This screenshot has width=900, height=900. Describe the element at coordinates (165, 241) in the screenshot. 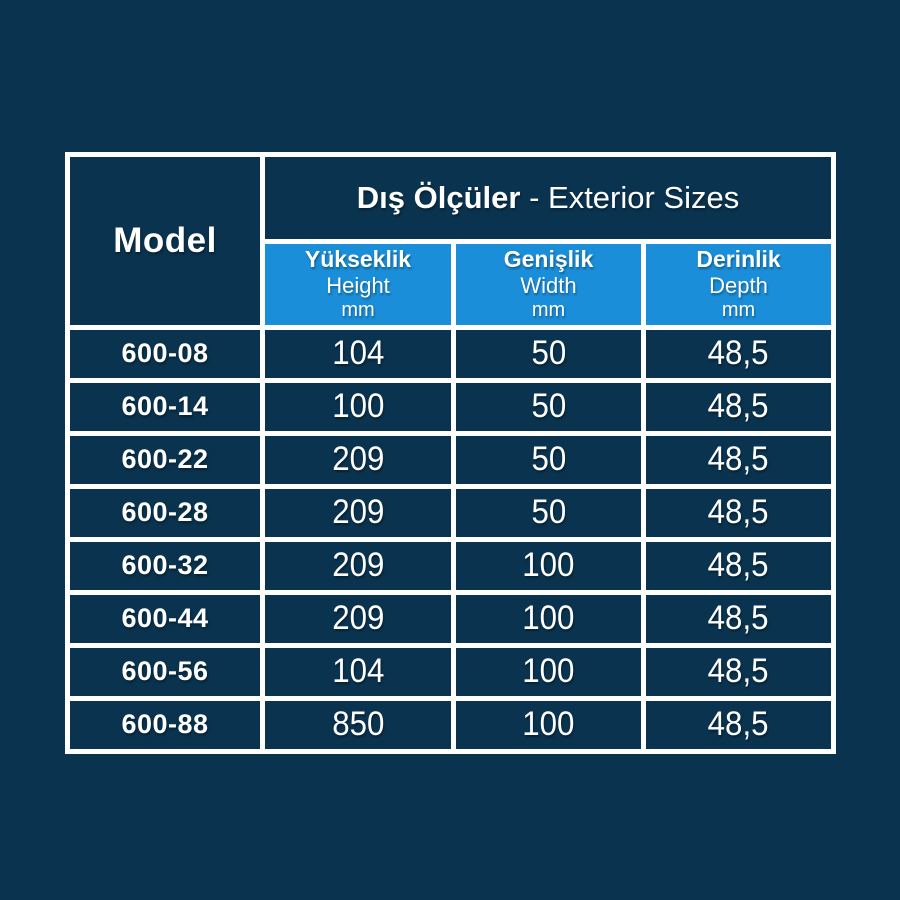

I see `model-column-header: Model` at that location.